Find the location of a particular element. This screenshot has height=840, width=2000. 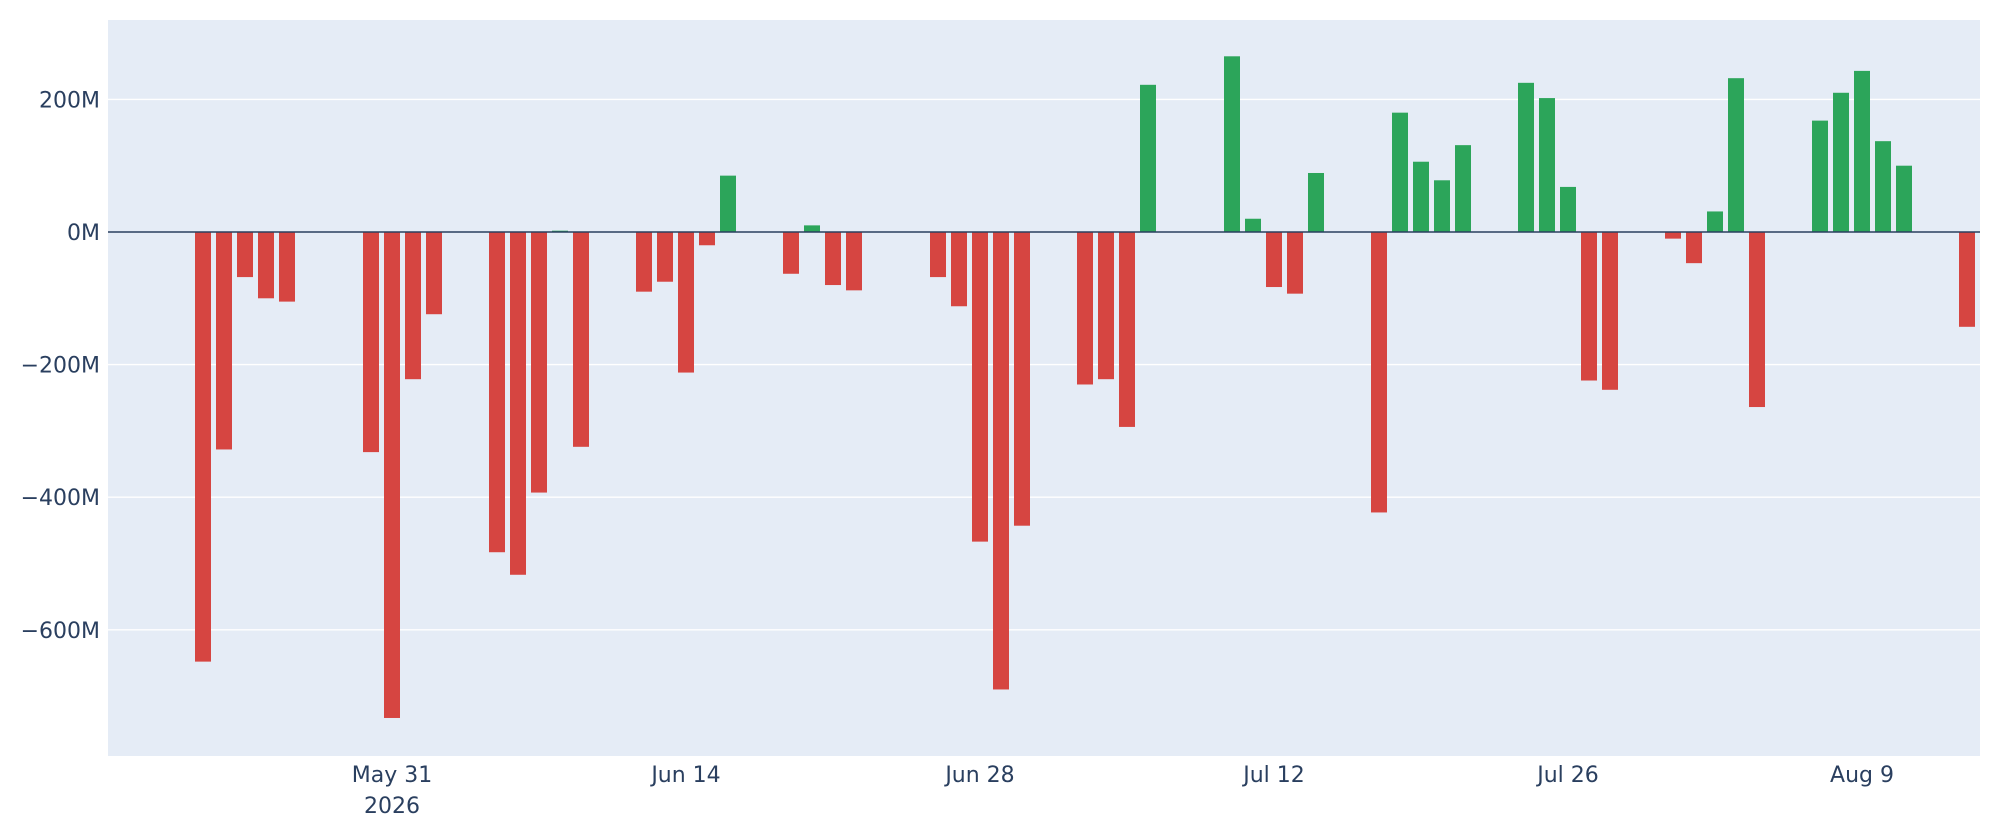

y-tick-label-4: −600M is located at coordinates (60, 631).